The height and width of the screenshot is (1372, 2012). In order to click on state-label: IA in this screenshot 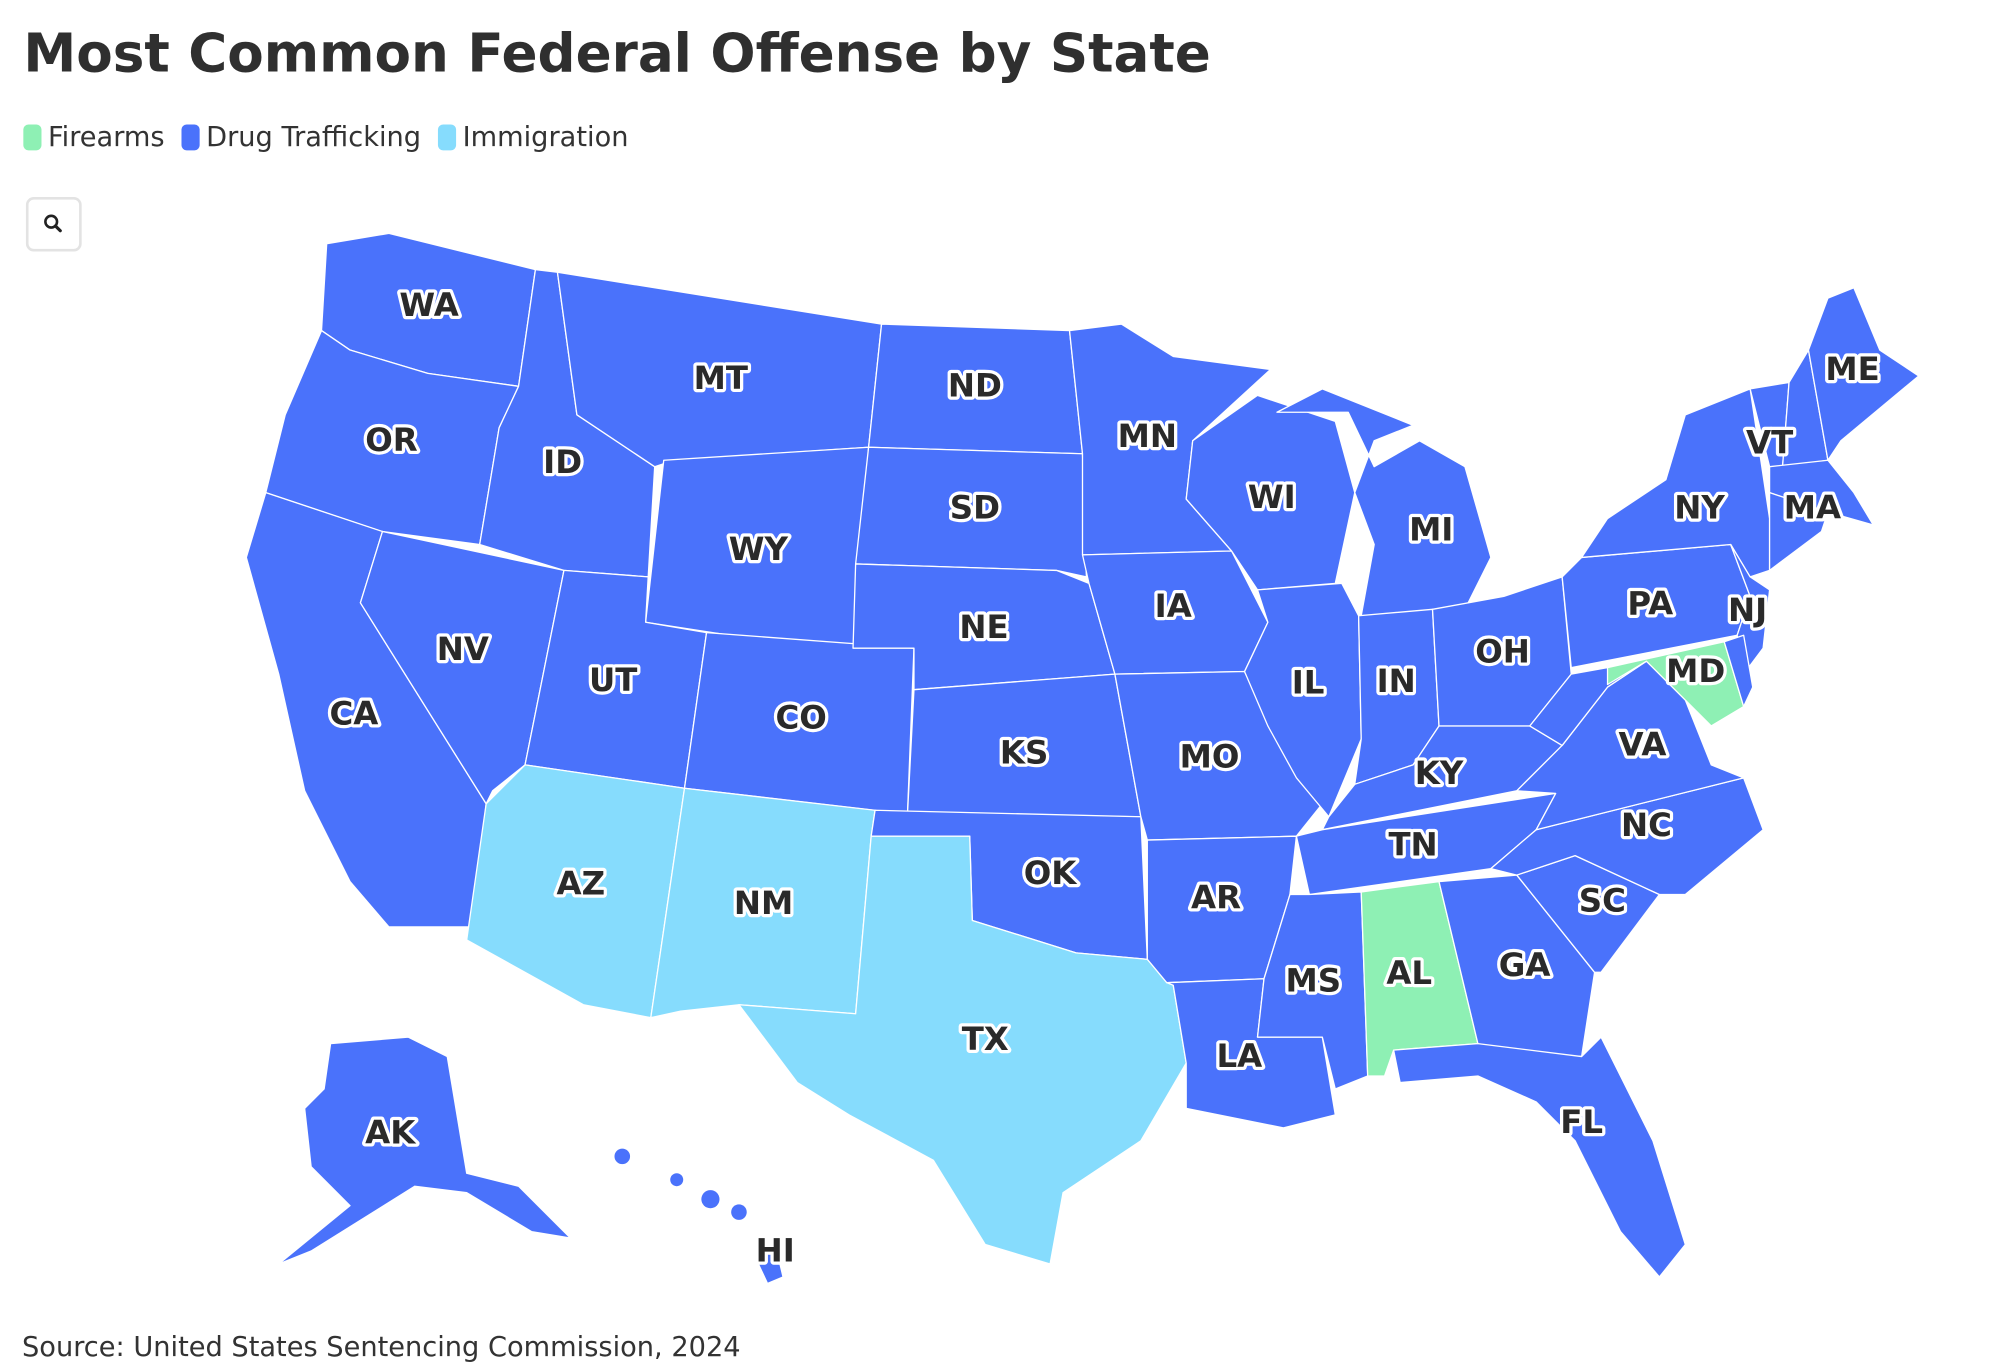, I will do `click(1173, 606)`.